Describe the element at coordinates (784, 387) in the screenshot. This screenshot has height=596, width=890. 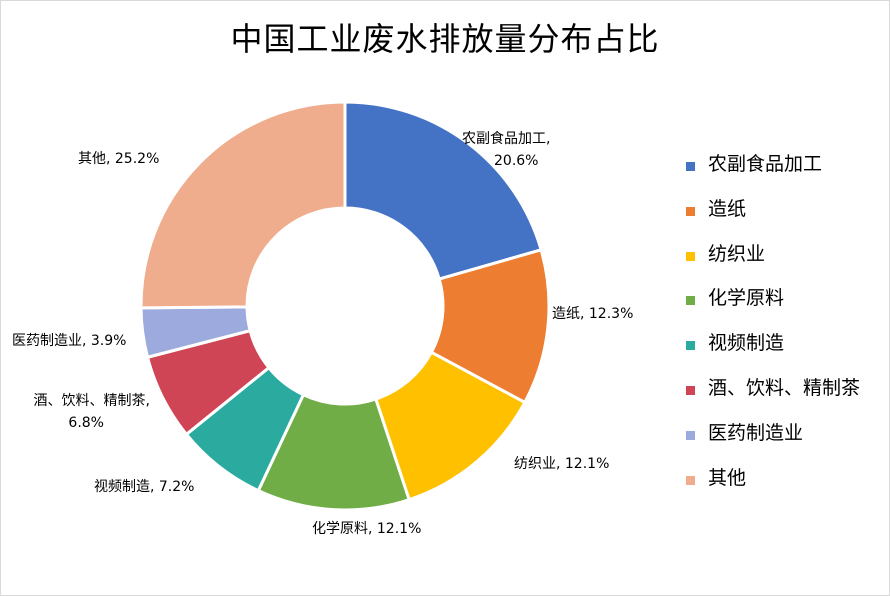
I see `legend-label: 酒、饮料、精制茶` at that location.